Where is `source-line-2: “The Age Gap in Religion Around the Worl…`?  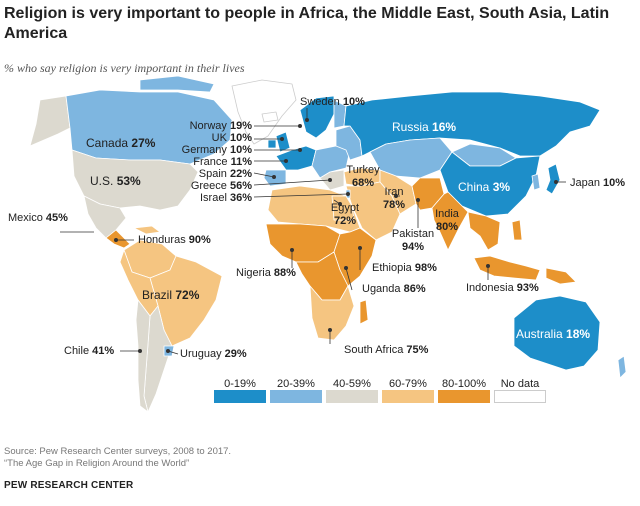 source-line-2: “The Age Gap in Religion Around the Worl… is located at coordinates (97, 463).